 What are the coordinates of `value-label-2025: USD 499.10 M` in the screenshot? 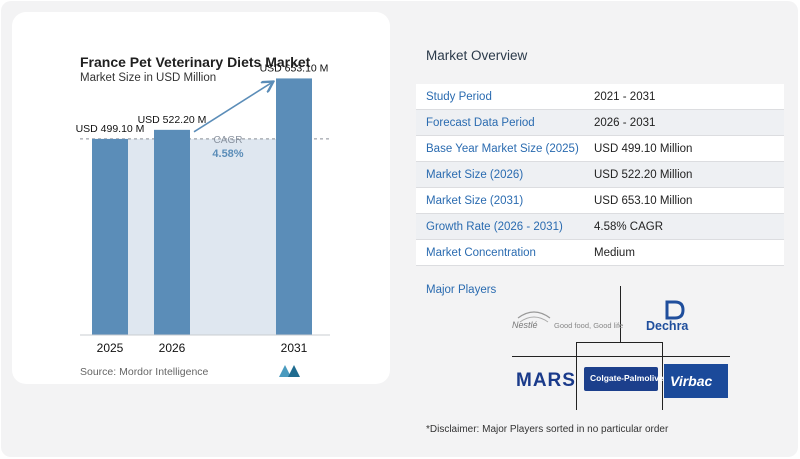 It's located at (110, 129).